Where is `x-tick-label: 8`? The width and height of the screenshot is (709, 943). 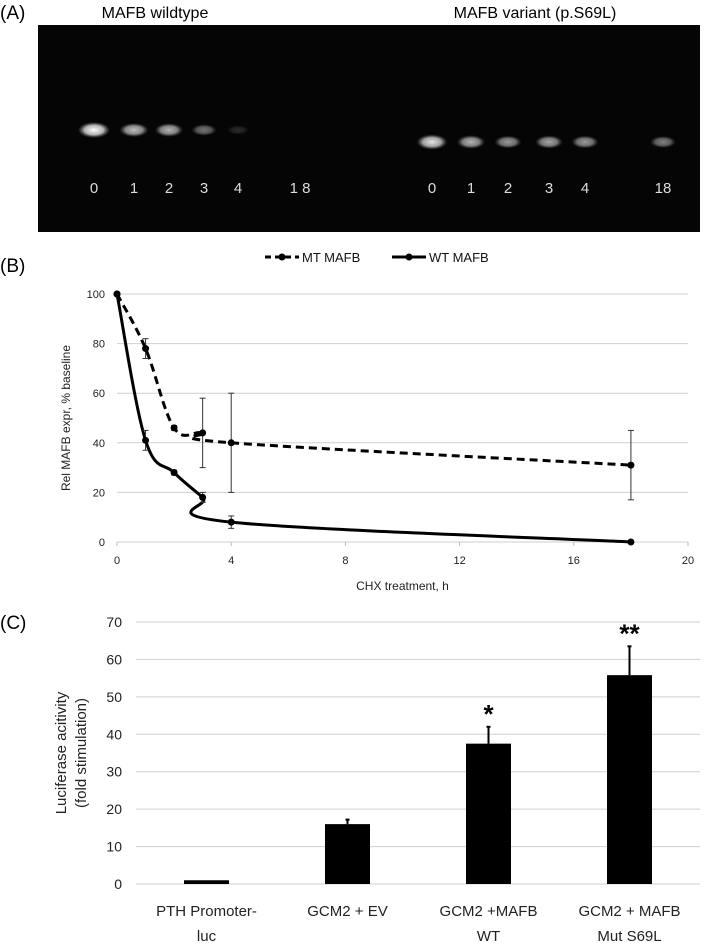
x-tick-label: 8 is located at coordinates (345, 561).